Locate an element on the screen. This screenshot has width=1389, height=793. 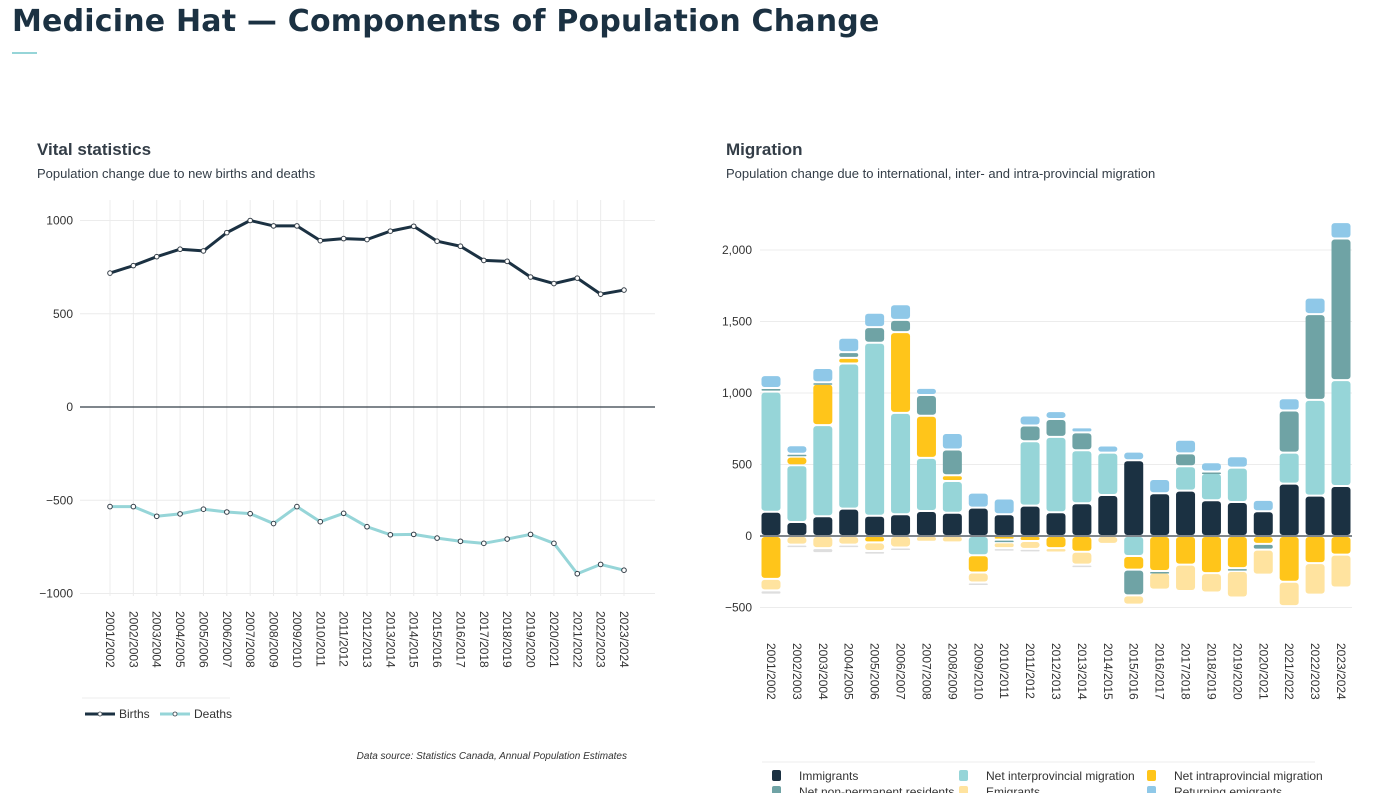
legend-immigrants-label: Immigrants is located at coordinates (828, 776).